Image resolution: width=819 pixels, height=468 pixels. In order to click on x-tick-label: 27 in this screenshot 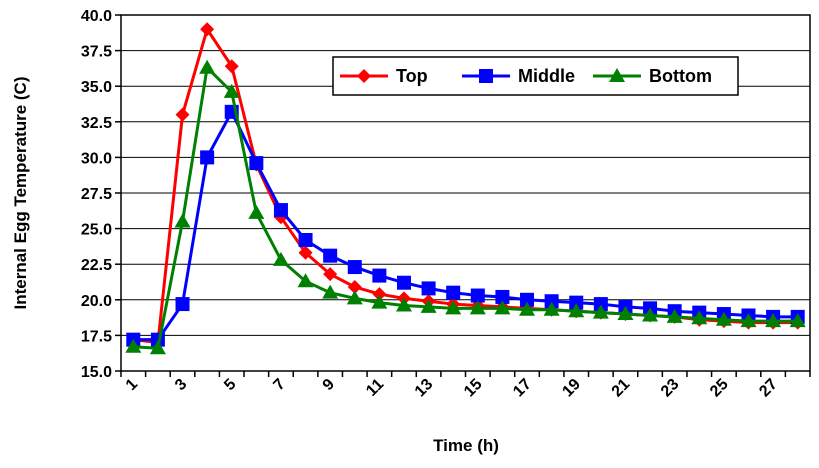, I will do `click(768, 388)`.